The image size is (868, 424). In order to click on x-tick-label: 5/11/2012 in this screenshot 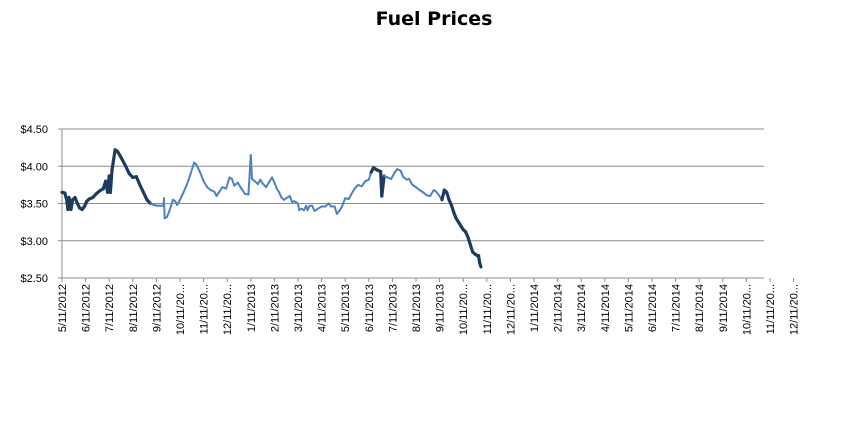, I will do `click(63, 308)`.